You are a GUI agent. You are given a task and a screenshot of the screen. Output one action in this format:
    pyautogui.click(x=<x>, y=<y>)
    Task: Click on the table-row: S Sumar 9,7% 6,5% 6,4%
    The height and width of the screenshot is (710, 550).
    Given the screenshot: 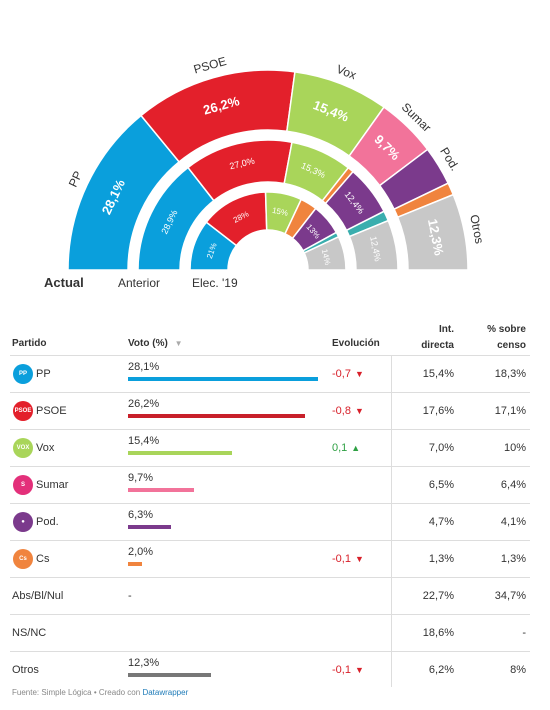 What is the action you would take?
    pyautogui.click(x=270, y=485)
    